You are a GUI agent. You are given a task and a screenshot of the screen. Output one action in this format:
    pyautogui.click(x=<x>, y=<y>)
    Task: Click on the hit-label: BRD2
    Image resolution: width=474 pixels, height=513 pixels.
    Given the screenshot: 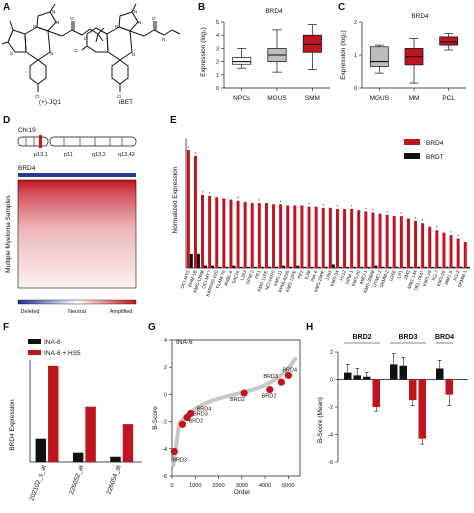 What is the action you would take?
    pyautogui.click(x=195, y=421)
    